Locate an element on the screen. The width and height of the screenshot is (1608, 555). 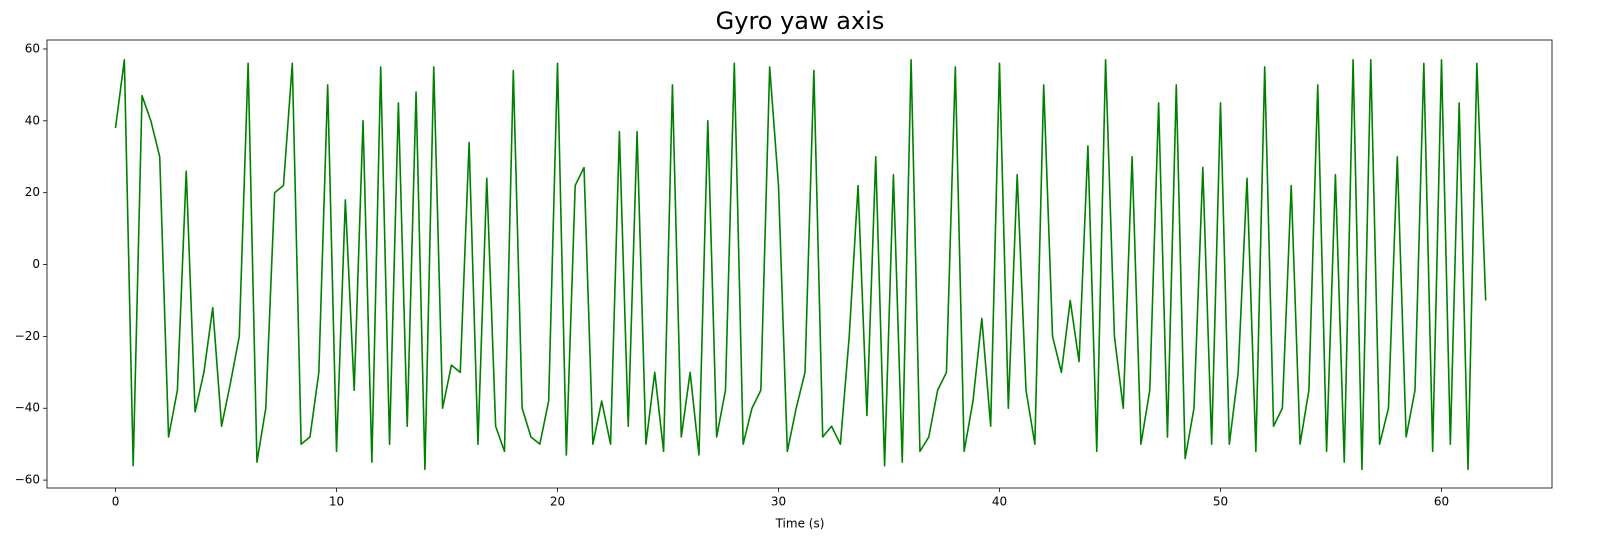
chart-title: Gyro yaw axis is located at coordinates (800, 21).